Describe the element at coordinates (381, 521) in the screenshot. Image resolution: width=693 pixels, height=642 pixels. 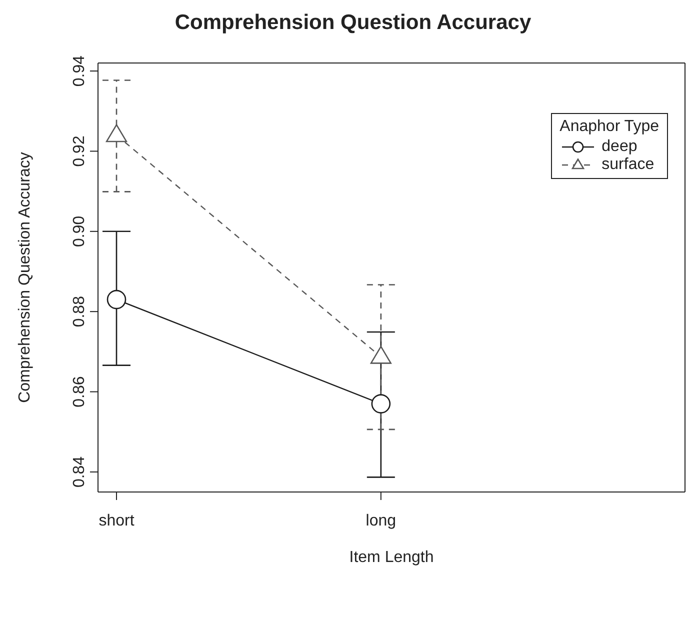
I see `x-tick-label: long` at that location.